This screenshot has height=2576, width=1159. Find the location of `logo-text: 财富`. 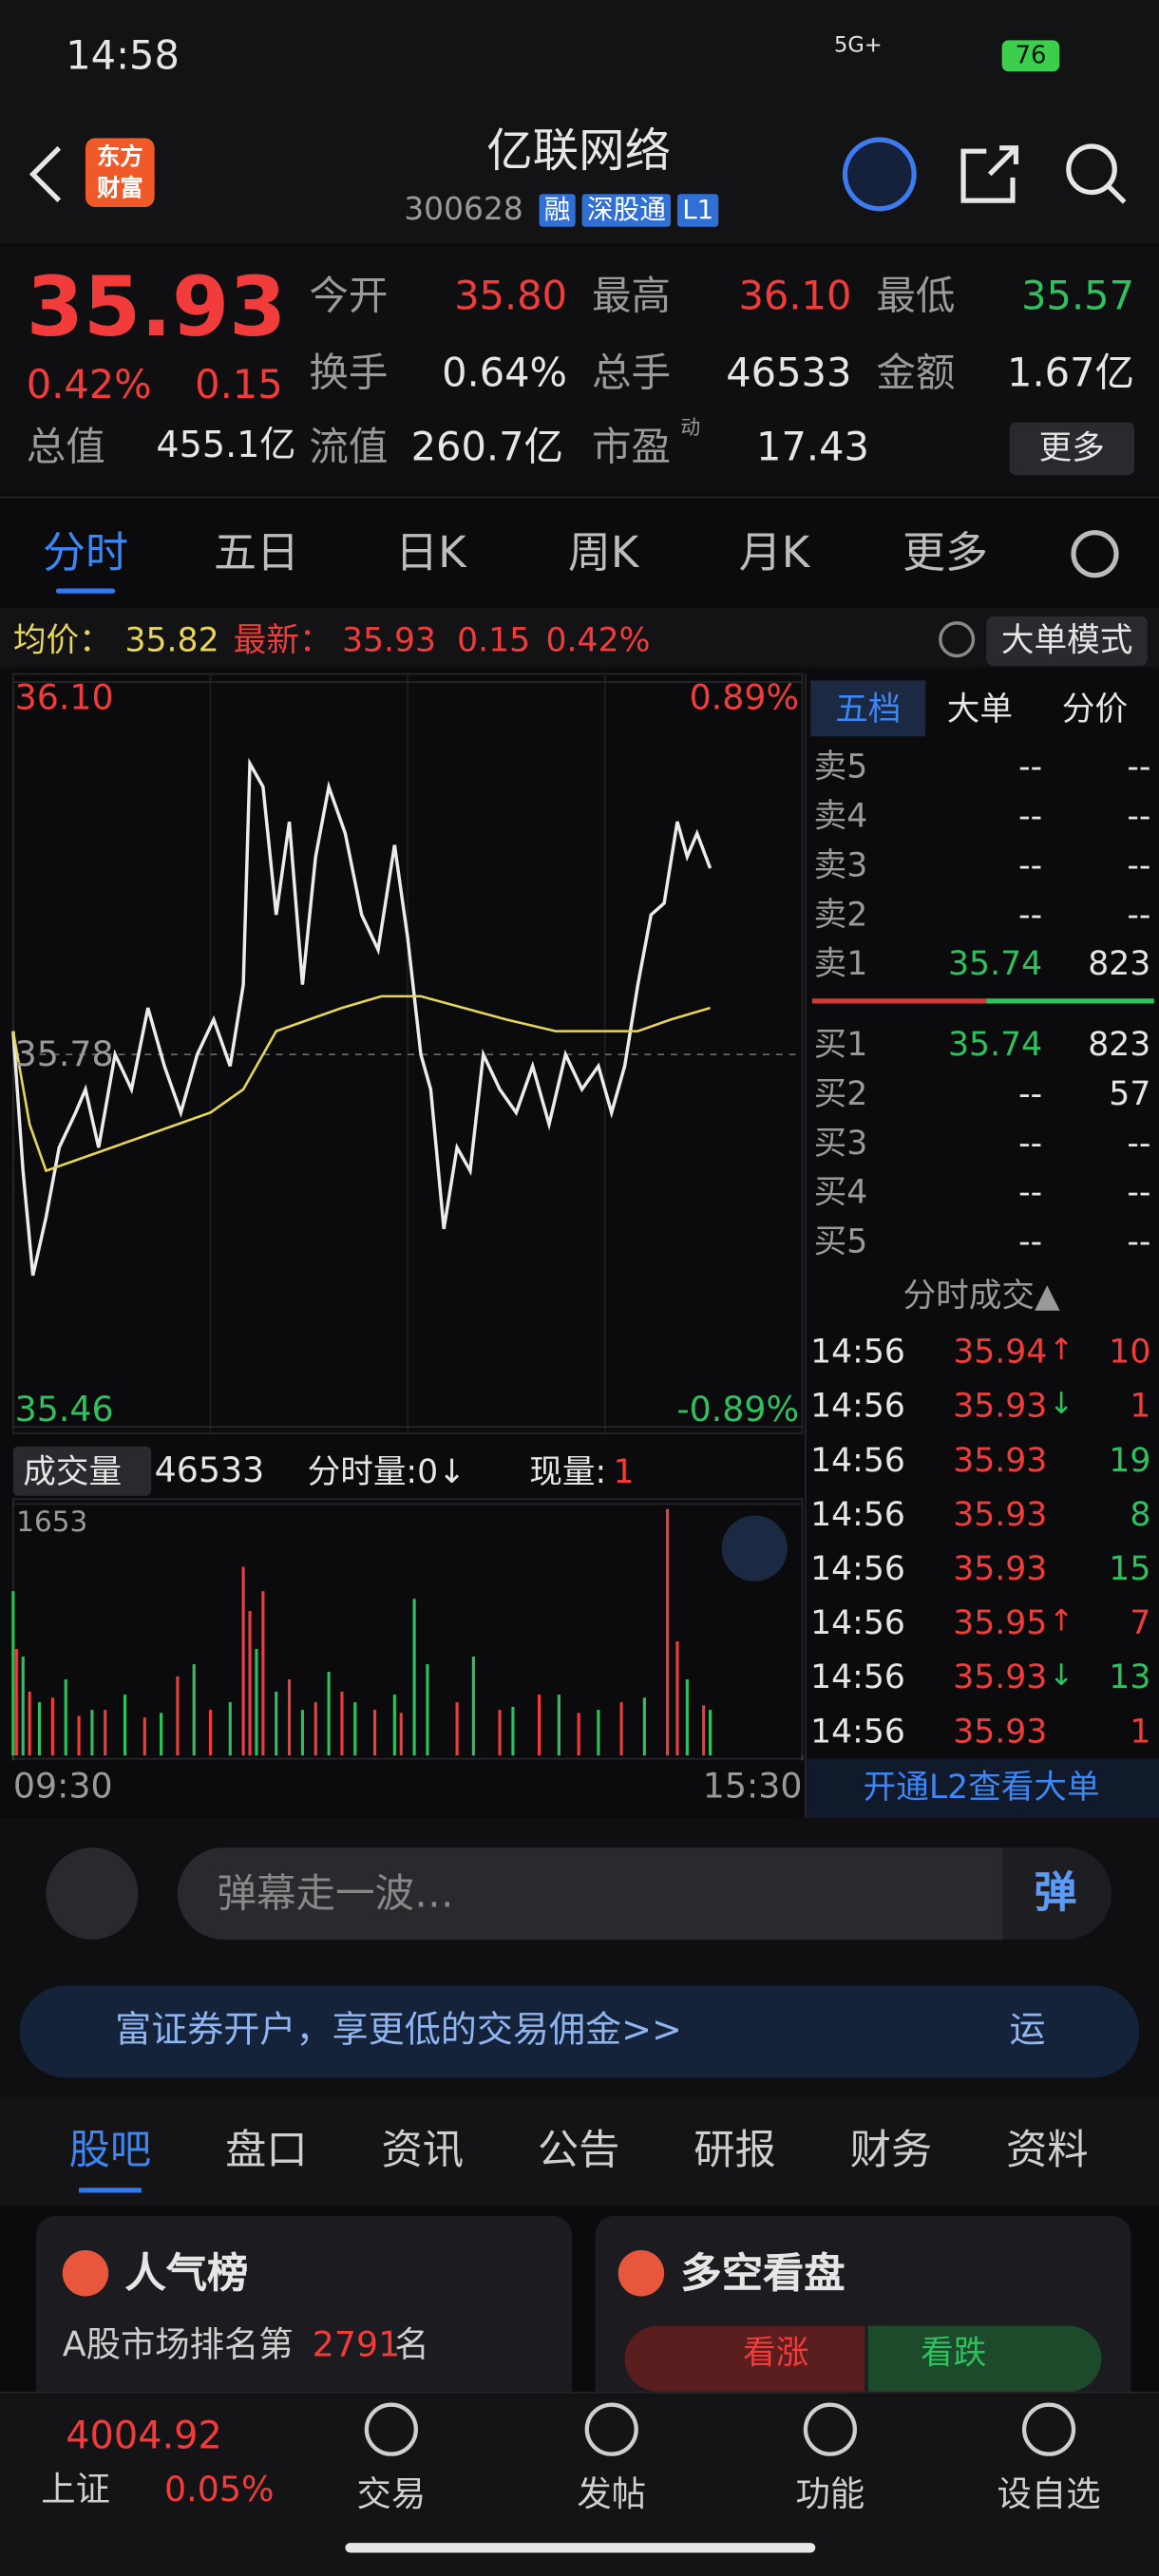

logo-text: 财富 is located at coordinates (120, 189).